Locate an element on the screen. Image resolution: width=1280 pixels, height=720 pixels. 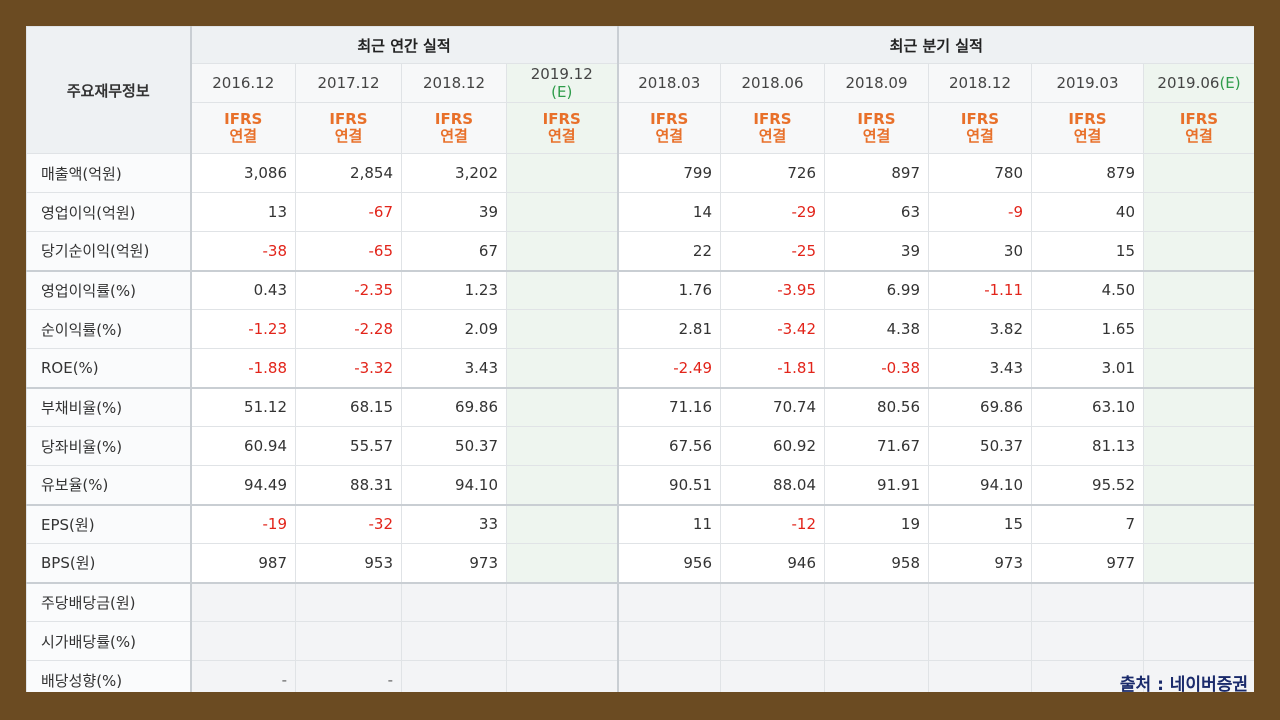
table-cell: 1.76 is located at coordinates (669, 289).